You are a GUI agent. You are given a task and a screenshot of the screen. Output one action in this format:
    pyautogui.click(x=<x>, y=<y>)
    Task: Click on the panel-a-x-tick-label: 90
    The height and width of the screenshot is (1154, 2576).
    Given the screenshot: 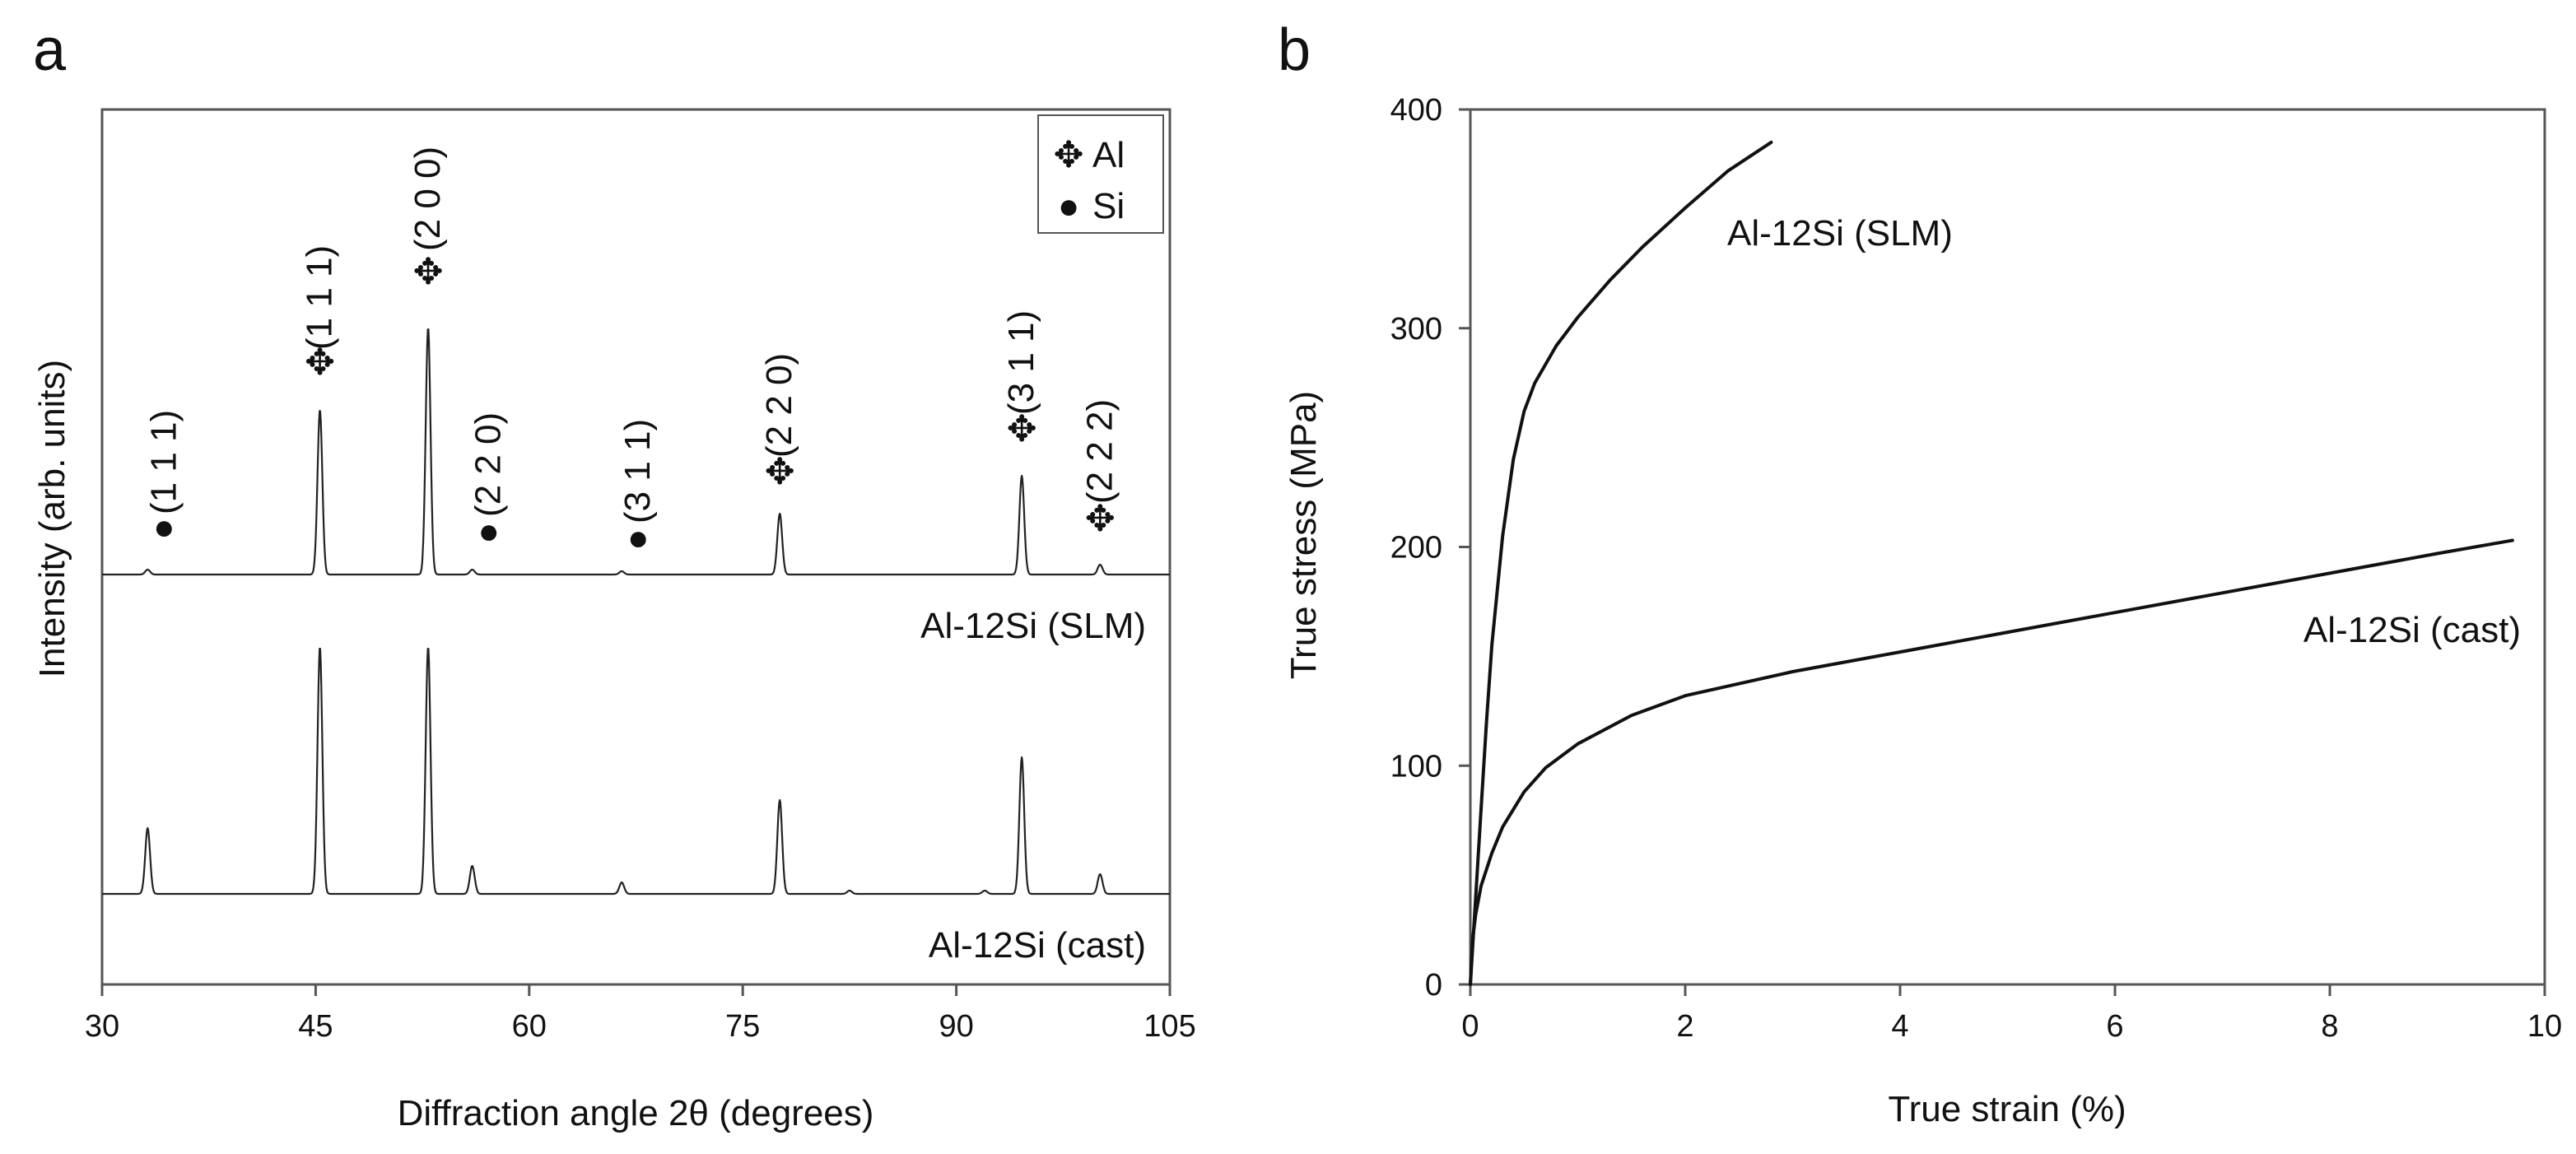 What is the action you would take?
    pyautogui.click(x=956, y=1026)
    